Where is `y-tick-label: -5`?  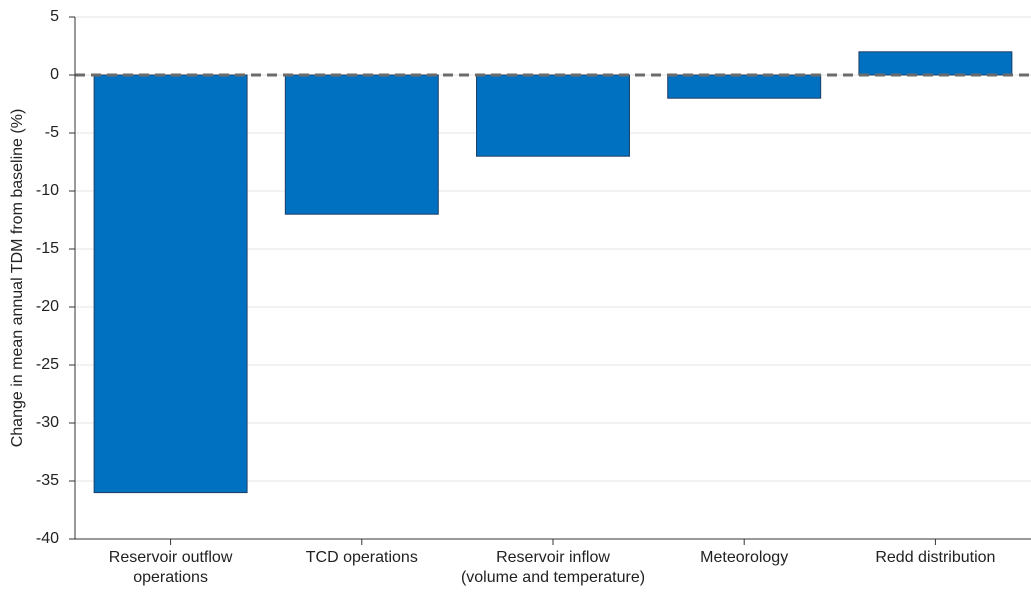 y-tick-label: -5 is located at coordinates (52, 132).